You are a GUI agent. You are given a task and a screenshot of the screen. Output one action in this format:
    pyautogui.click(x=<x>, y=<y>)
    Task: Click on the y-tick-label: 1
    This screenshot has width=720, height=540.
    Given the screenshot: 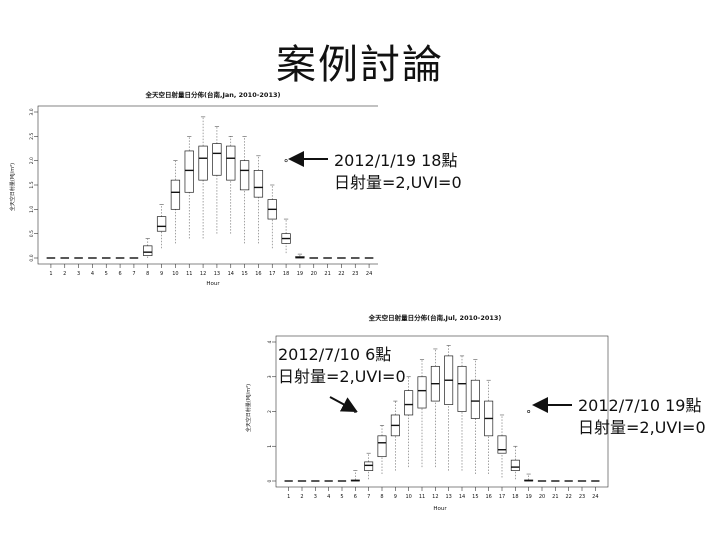 What is the action you would take?
    pyautogui.click(x=270, y=446)
    